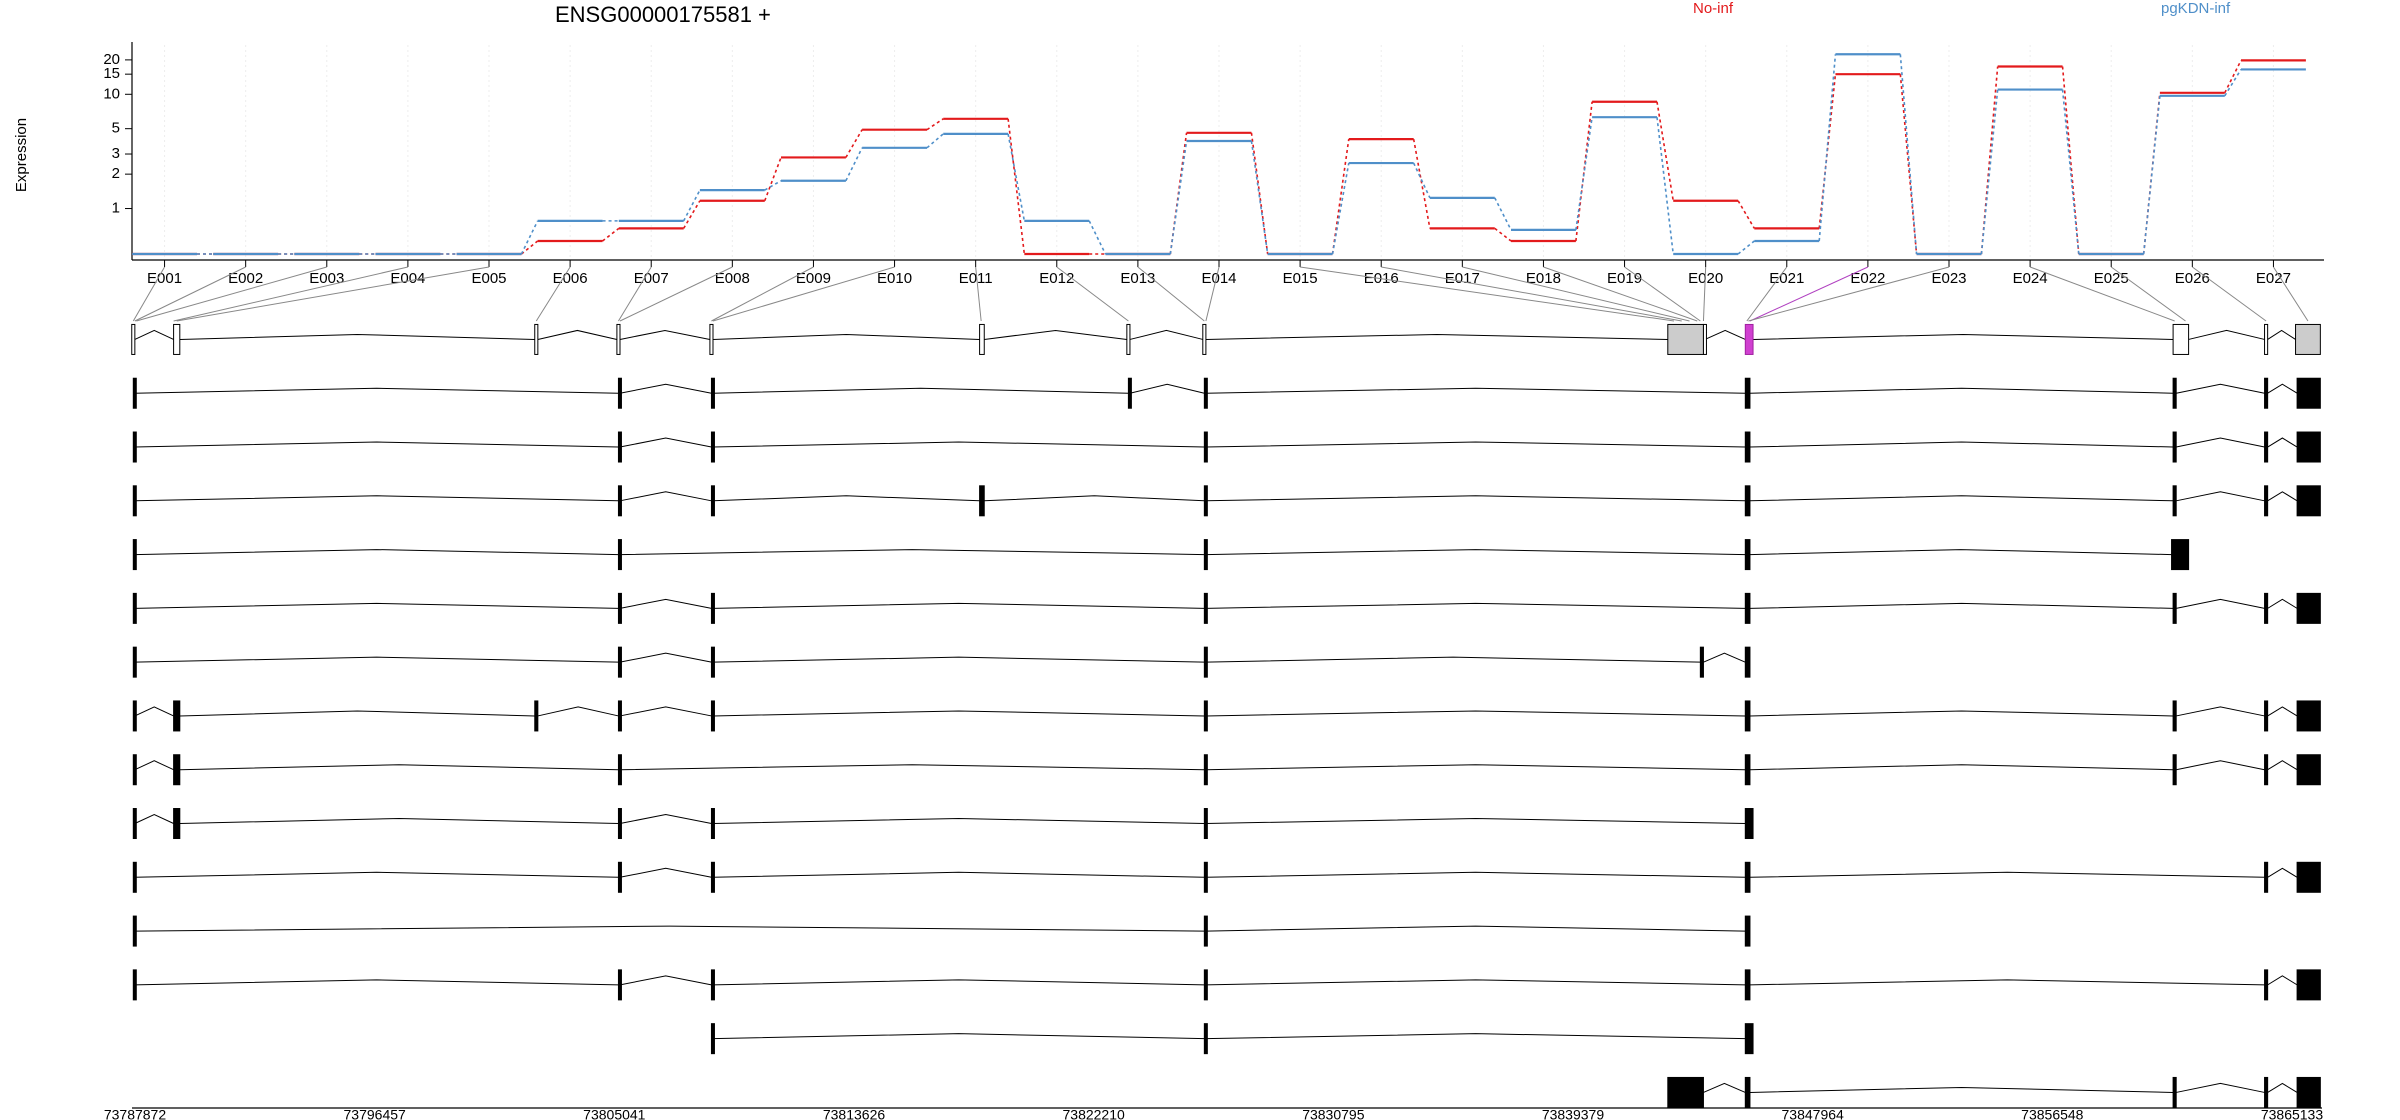  I want to click on x-tick-label: E008, so click(732, 278).